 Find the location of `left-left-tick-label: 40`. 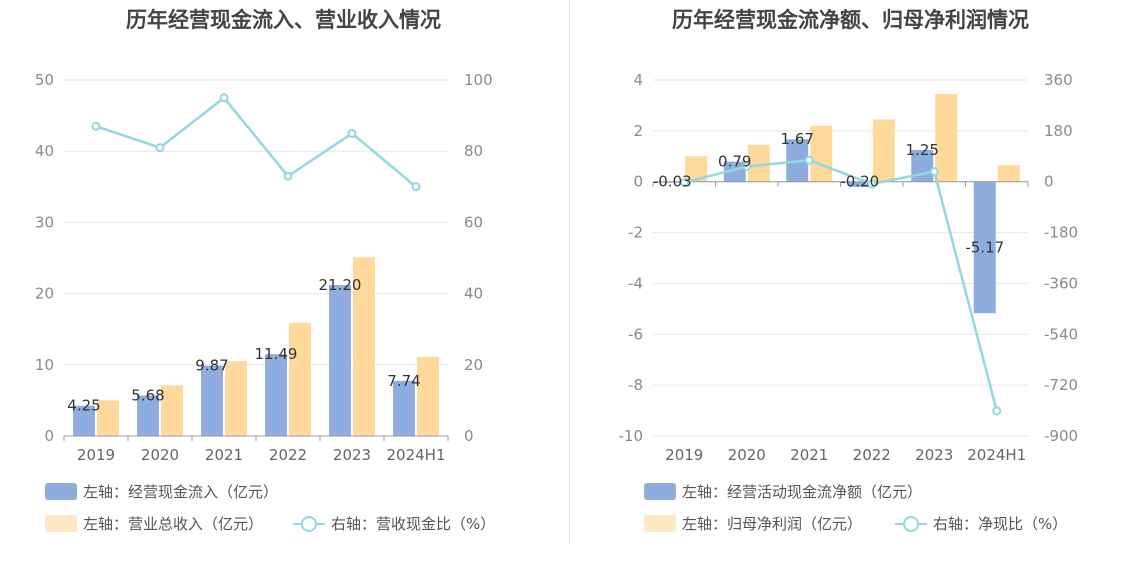

left-left-tick-label: 40 is located at coordinates (44, 151).